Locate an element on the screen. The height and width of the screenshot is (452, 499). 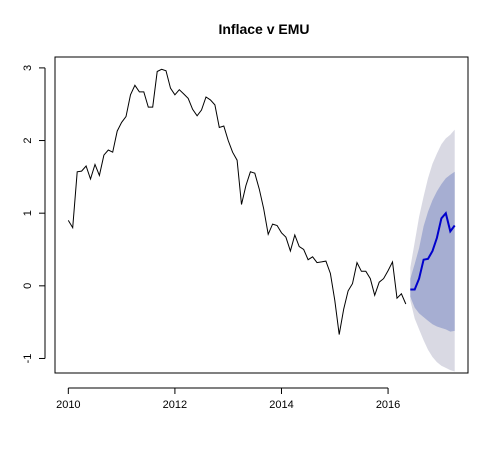
x-tick-label: 2012 is located at coordinates (175, 405).